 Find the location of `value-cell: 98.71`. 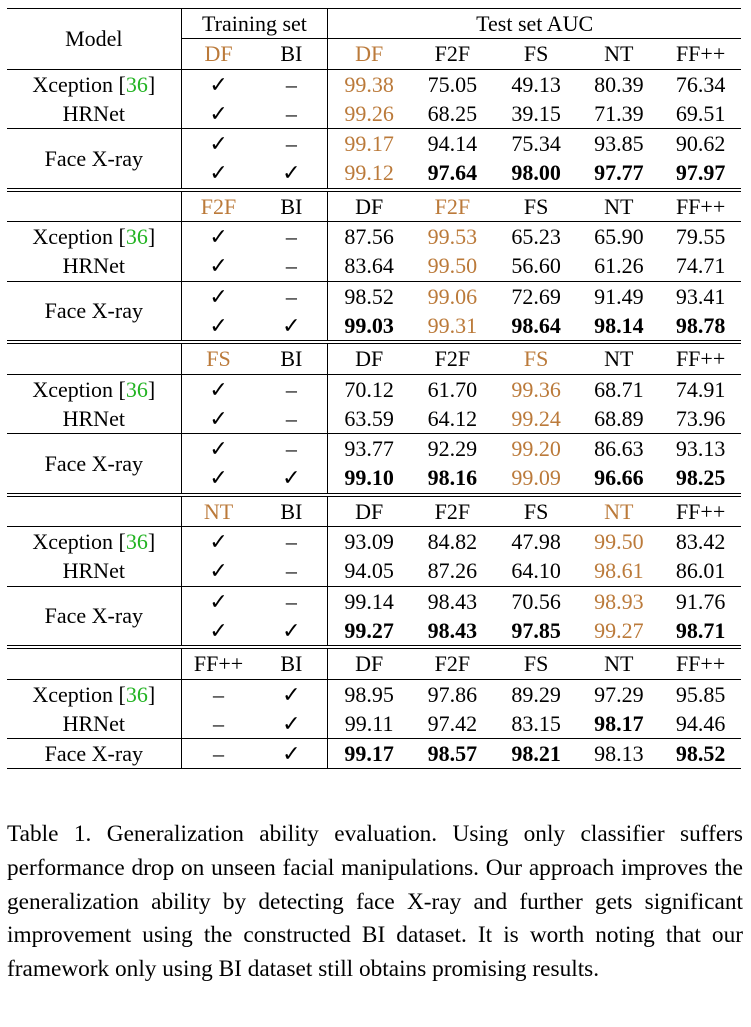

value-cell: 98.71 is located at coordinates (700, 630).